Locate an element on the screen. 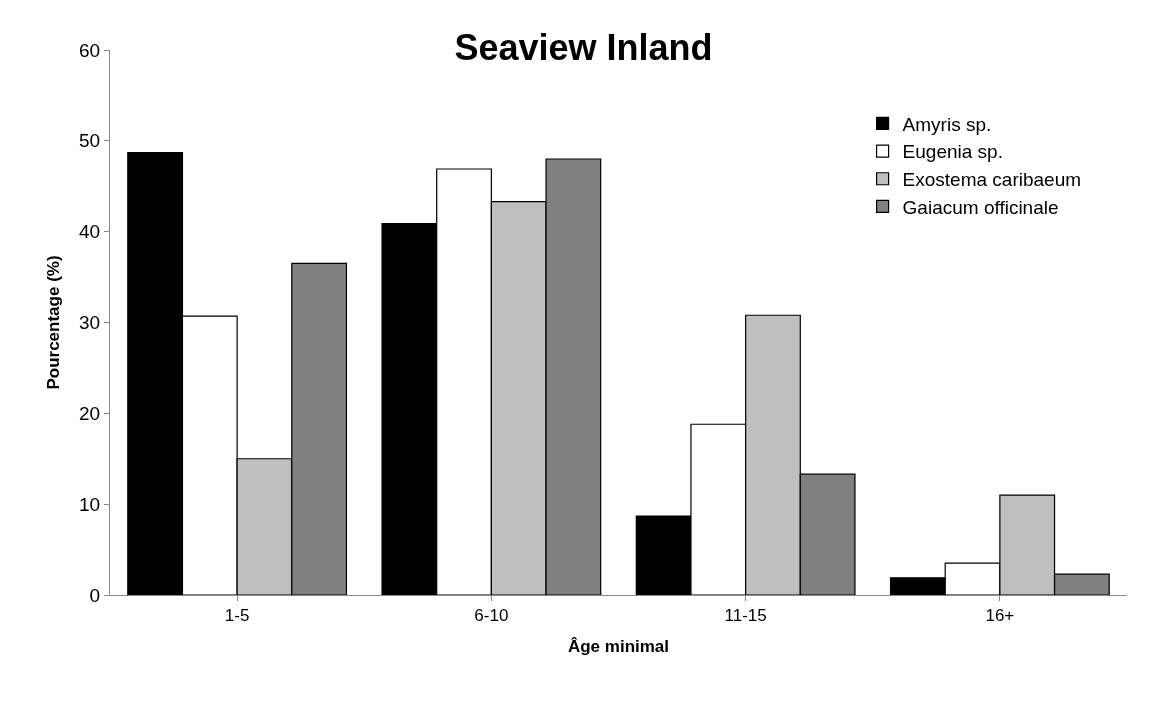  chart-title: Seaview Inland is located at coordinates (583, 48).